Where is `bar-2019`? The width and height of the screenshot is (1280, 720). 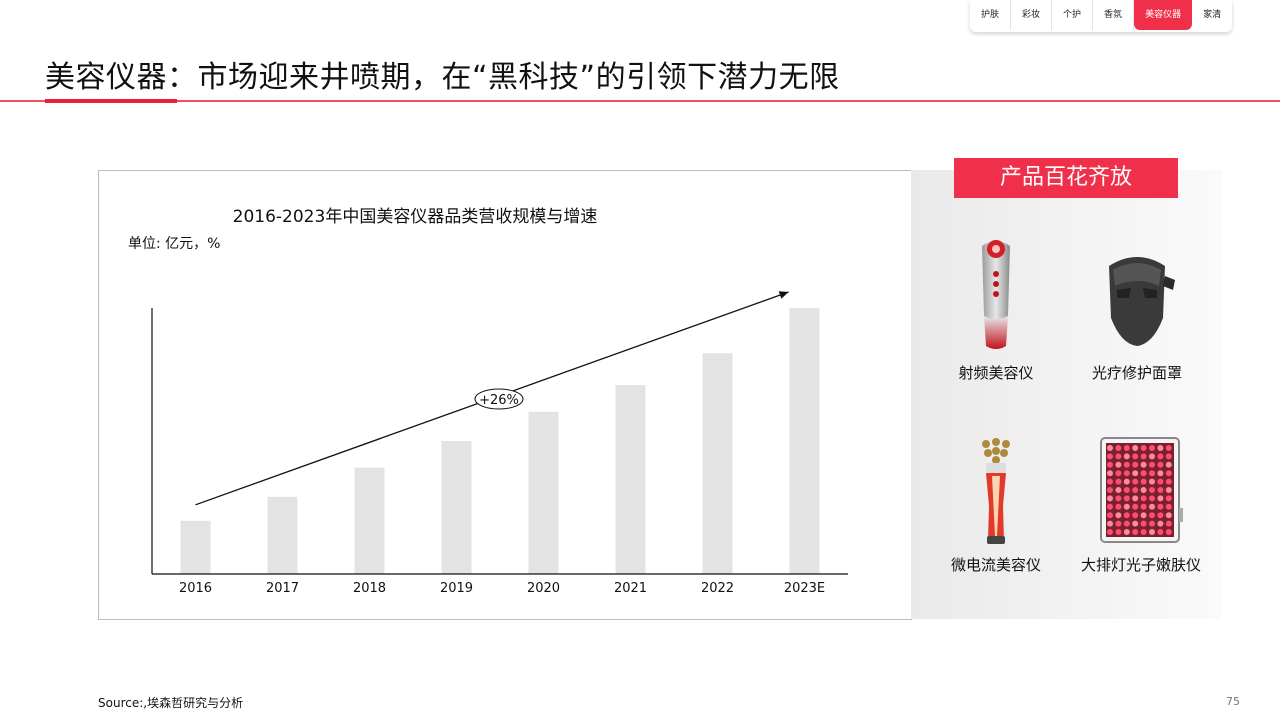 bar-2019 is located at coordinates (456, 507).